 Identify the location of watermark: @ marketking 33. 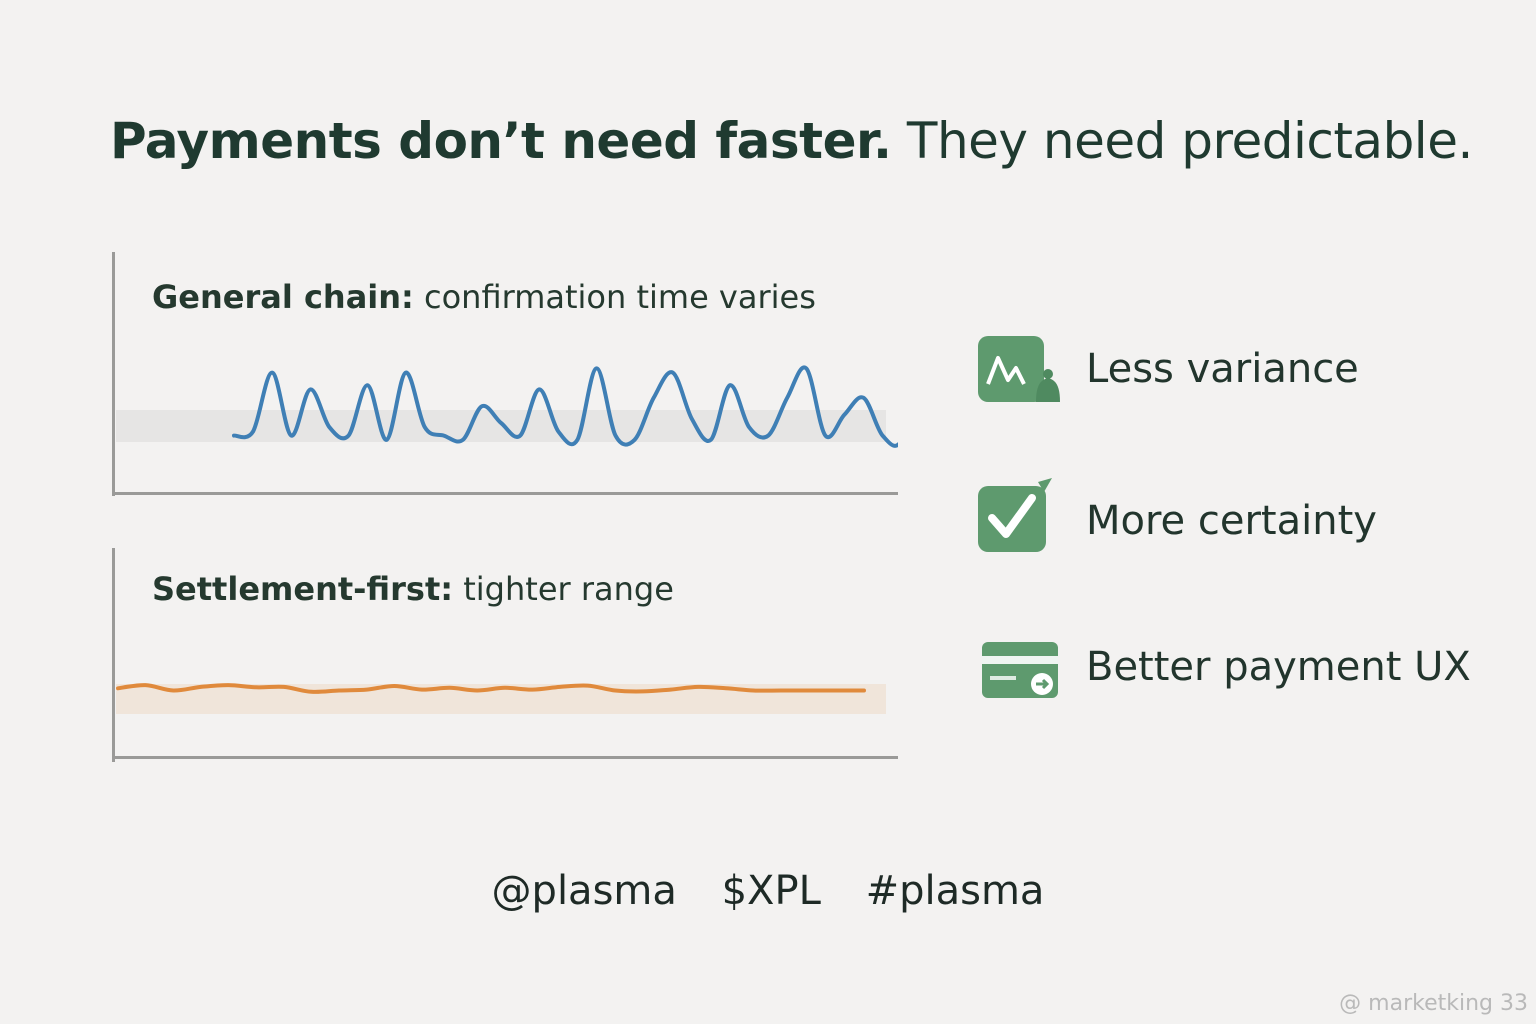
(1433, 1003).